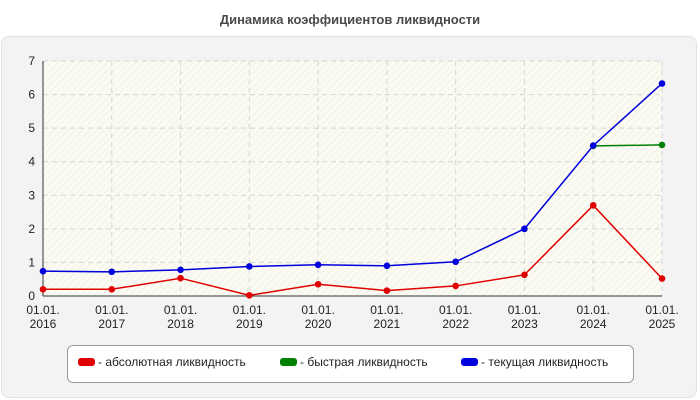 The image size is (700, 400). Describe the element at coordinates (661, 317) in the screenshot. I see `x-tick-label: 01.01. 2025` at that location.